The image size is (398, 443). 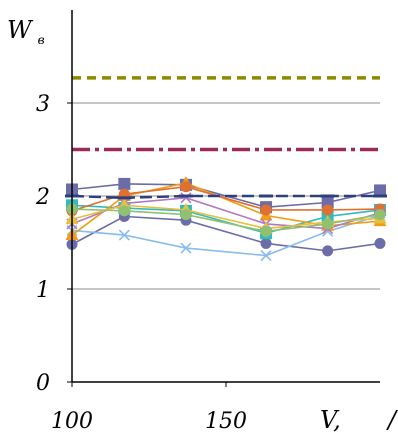 I want to click on x-axis-unit-label: /, so click(x=392, y=420).